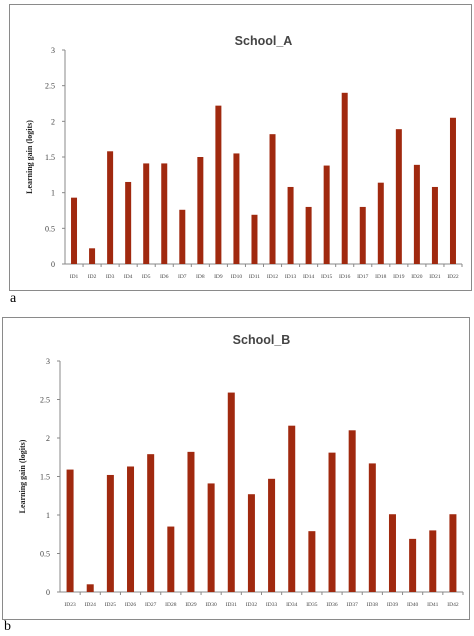  Describe the element at coordinates (91, 605) in the screenshot. I see `x-tick-label: ID24` at that location.